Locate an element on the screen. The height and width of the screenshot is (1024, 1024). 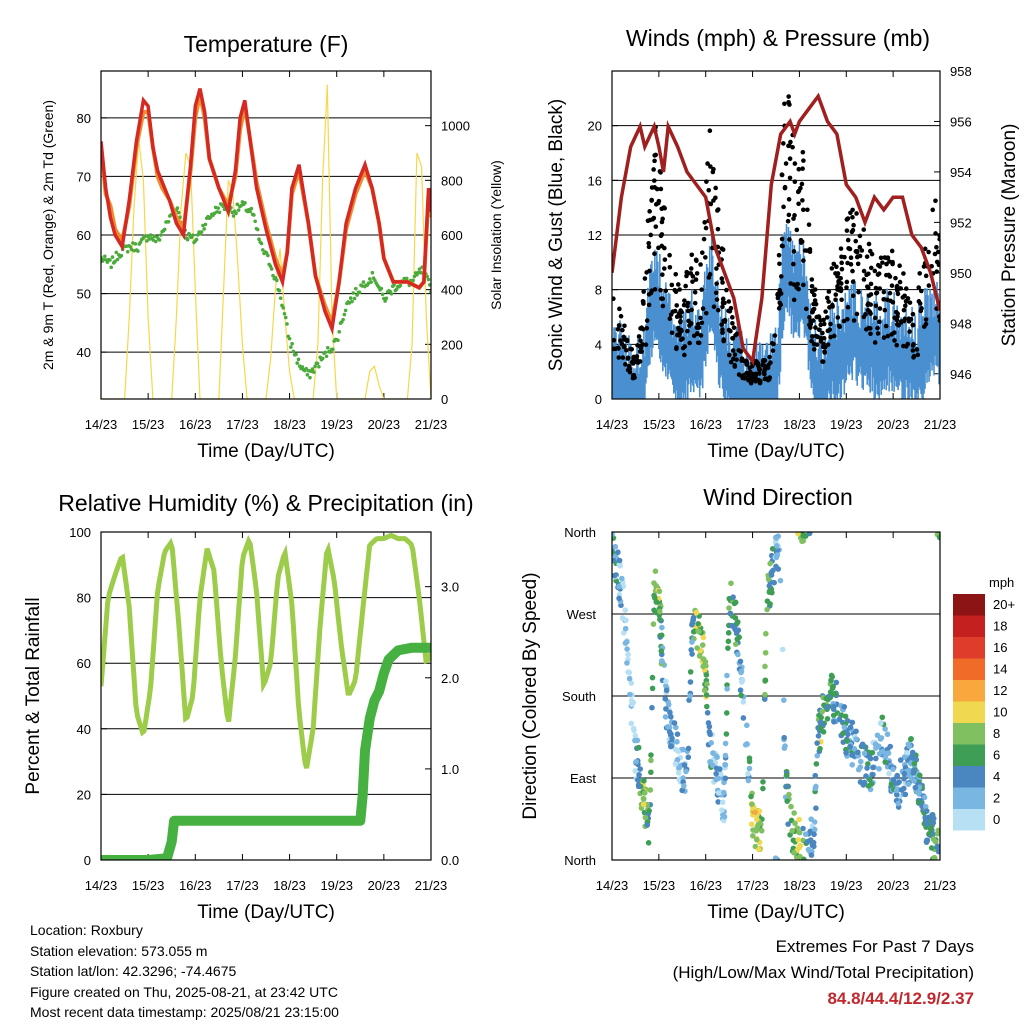
x-tick-label: 17/23 is located at coordinates (752, 885).